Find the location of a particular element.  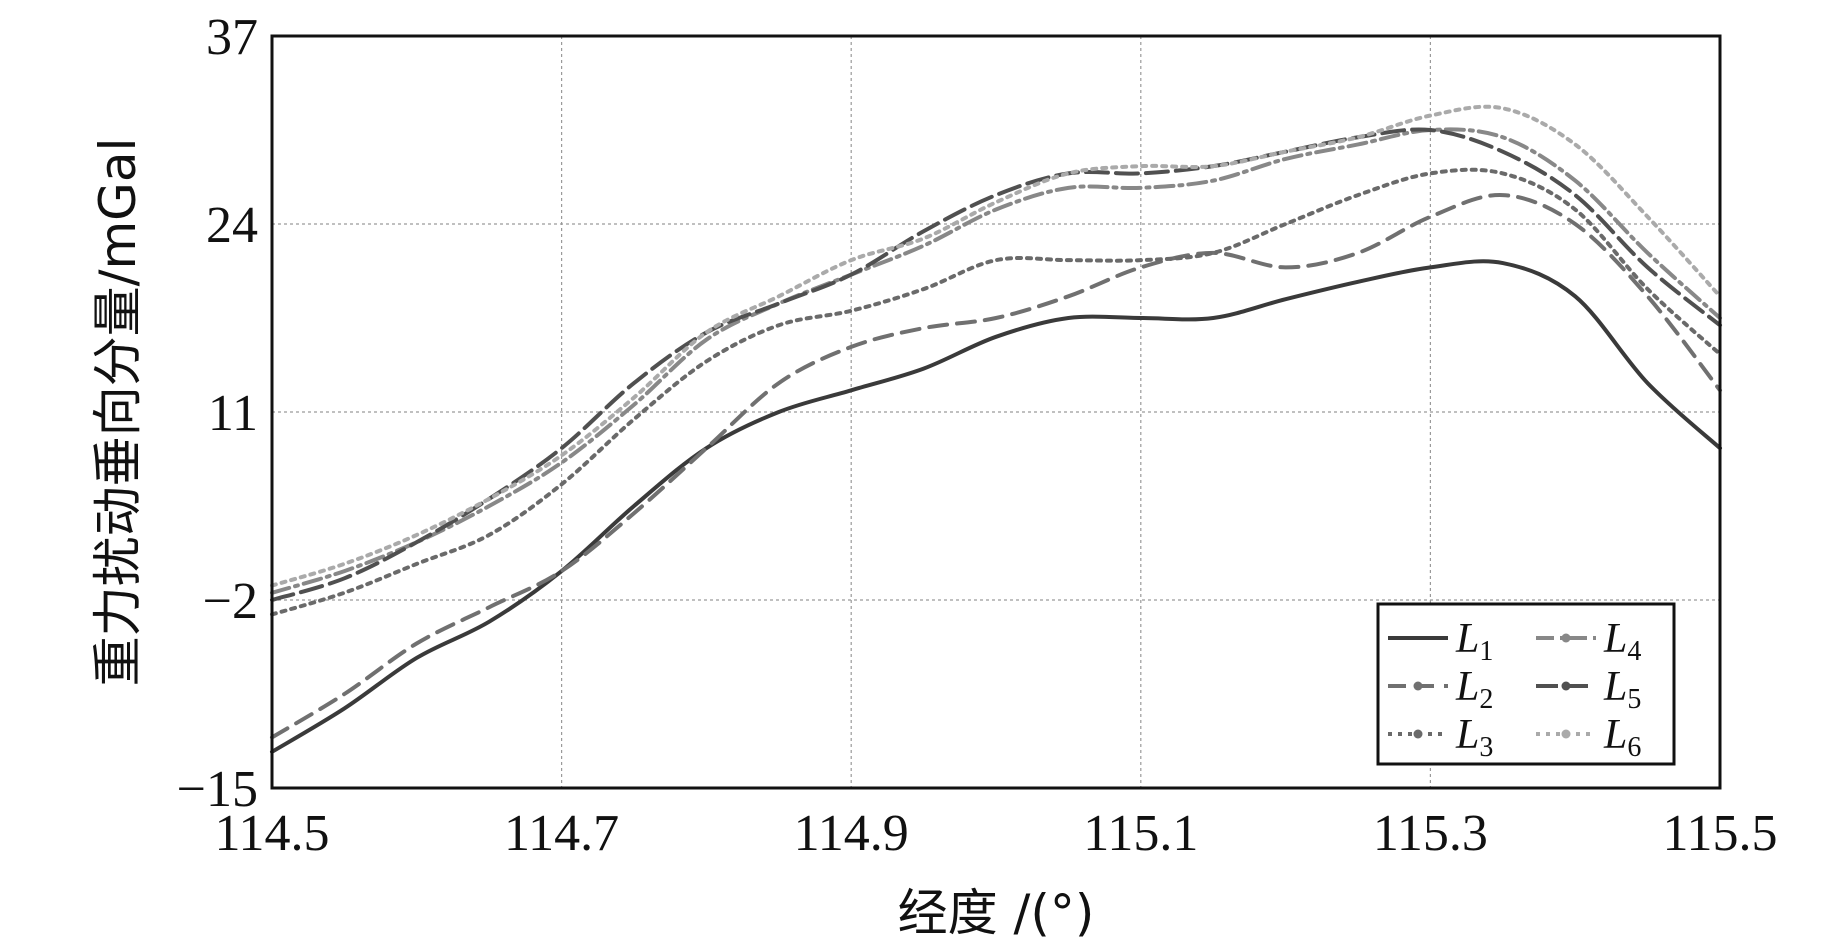

x-tick-labels: 114.5 114.7 114.9 115.1 115.3 115.5 is located at coordinates (995, 833).